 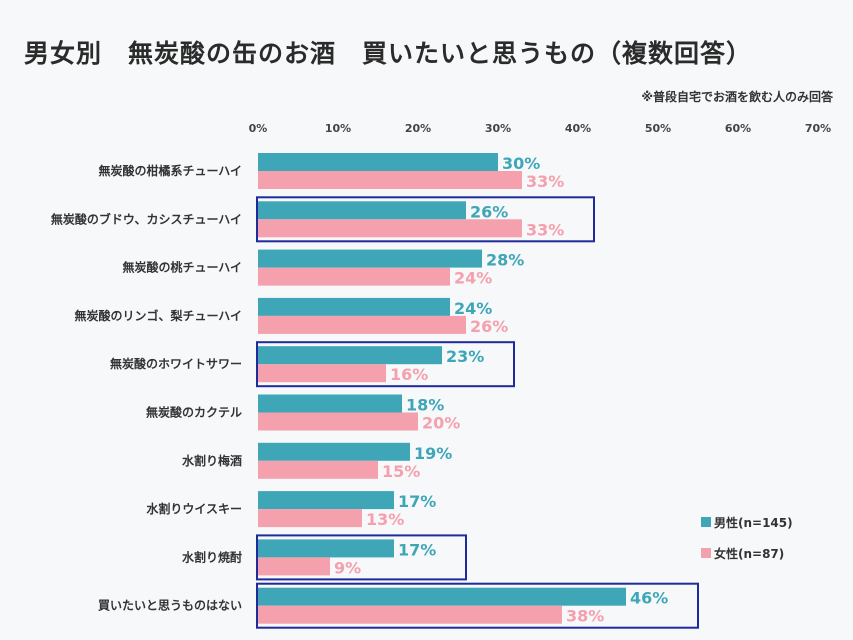 What do you see at coordinates (585, 616) in the screenshot?
I see `data-label-female: 38%` at bounding box center [585, 616].